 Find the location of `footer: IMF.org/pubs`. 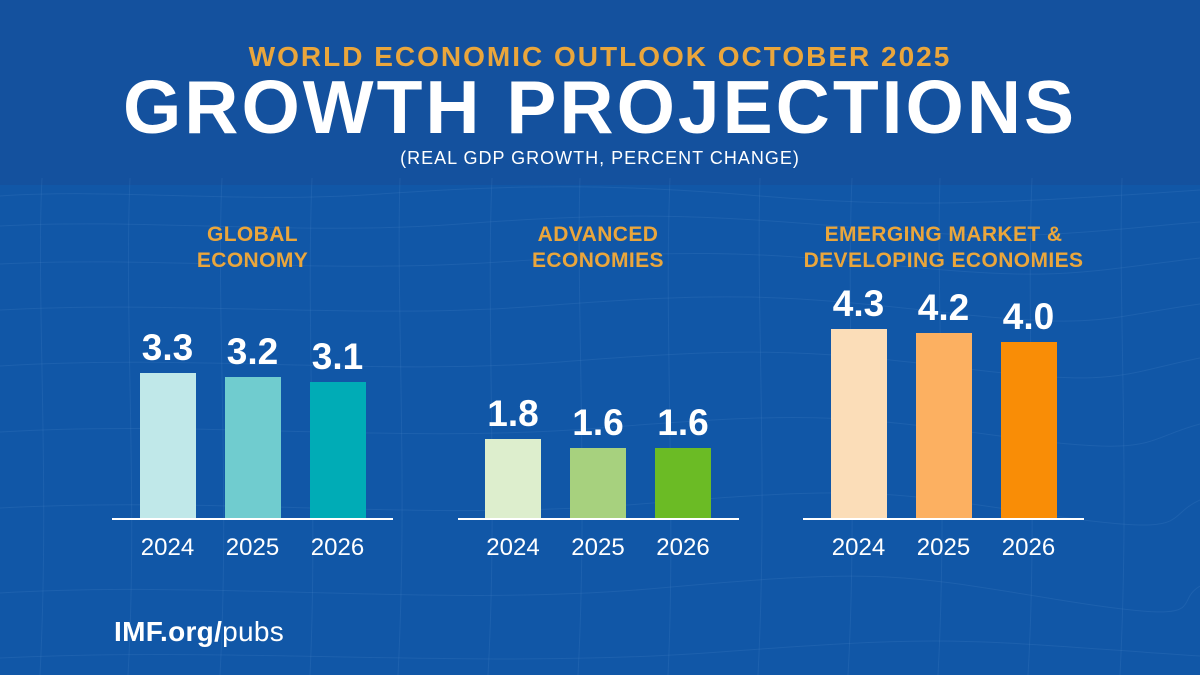

footer: IMF.org/pubs is located at coordinates (199, 632).